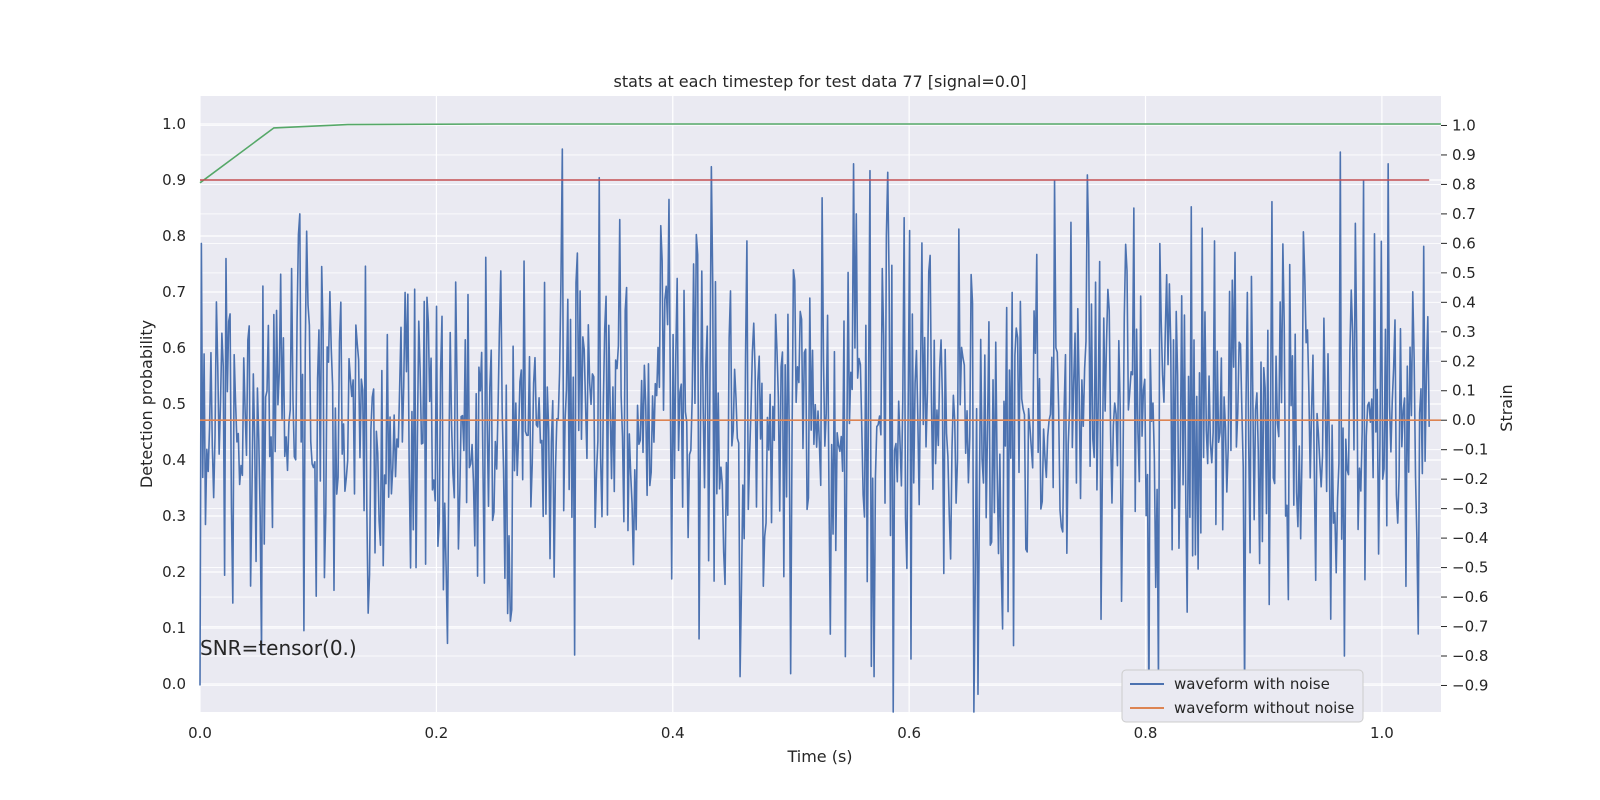 This screenshot has height=800, width=1600. I want to click on y2-tick-label: 0.7, so click(1464, 214).